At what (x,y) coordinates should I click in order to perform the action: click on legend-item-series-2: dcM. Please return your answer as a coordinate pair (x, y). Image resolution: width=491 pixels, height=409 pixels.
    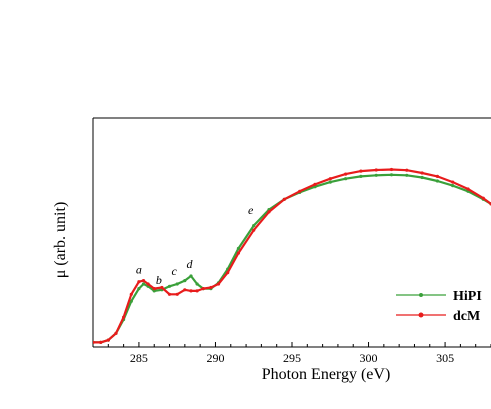
    Looking at the image, I should click on (438, 316).